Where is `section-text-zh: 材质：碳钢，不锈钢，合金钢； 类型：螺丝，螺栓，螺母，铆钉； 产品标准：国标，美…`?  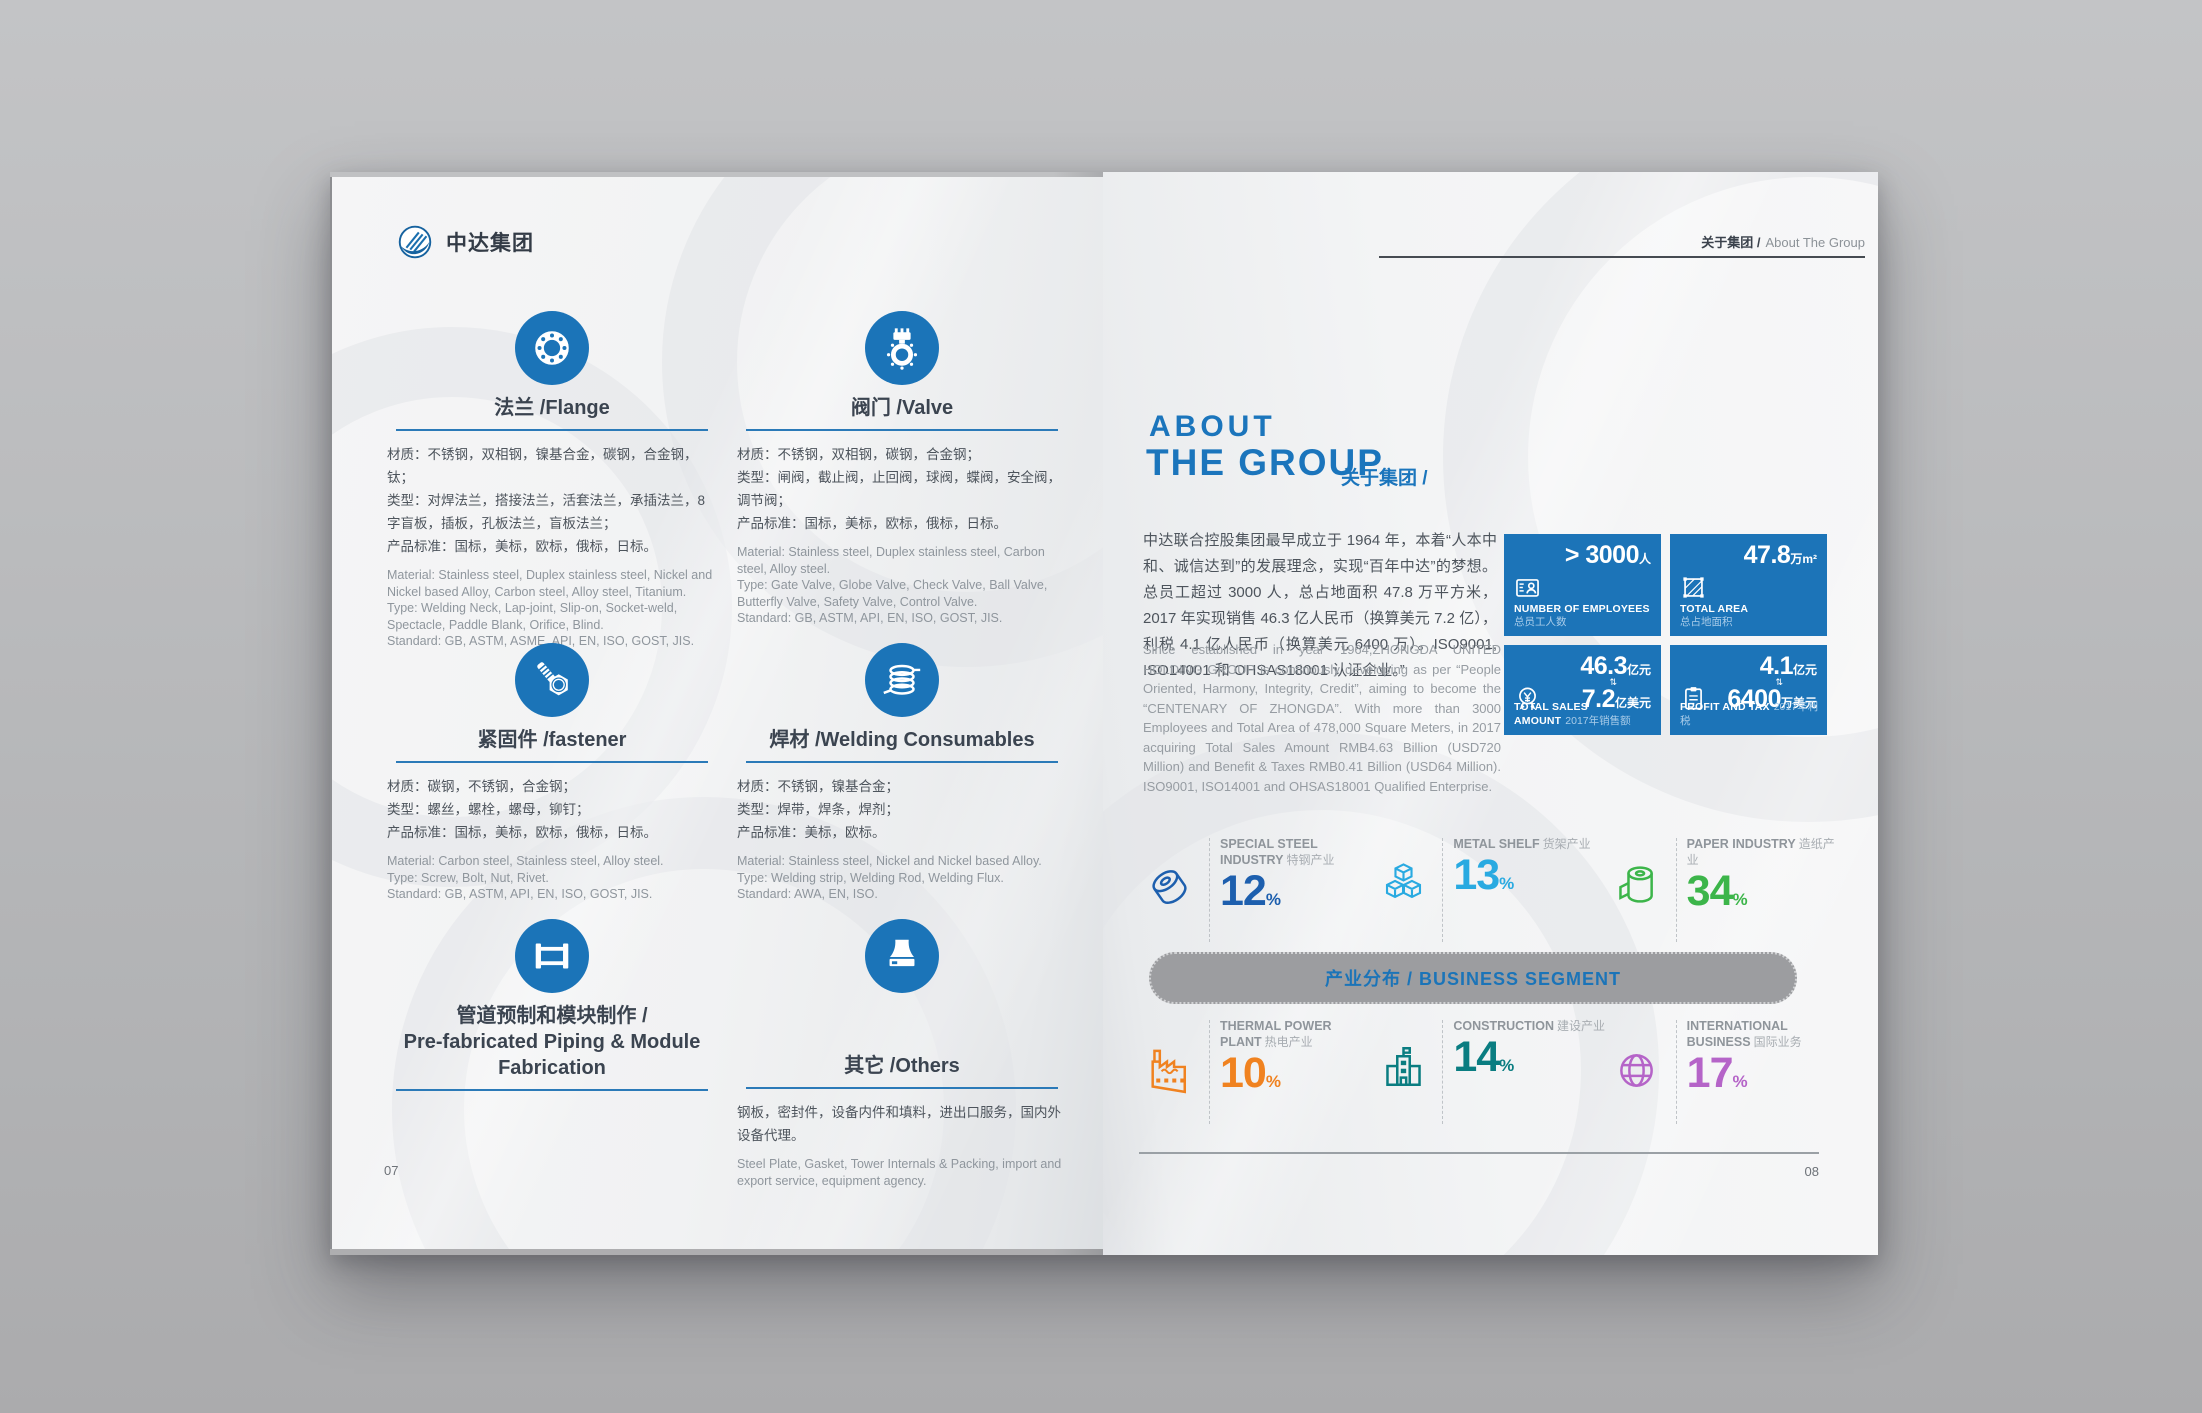 section-text-zh: 材质：碳钢，不锈钢，合金钢； 类型：螺丝，螺栓，螺母，铆钉； 产品标准：国标，美… is located at coordinates (522, 809).